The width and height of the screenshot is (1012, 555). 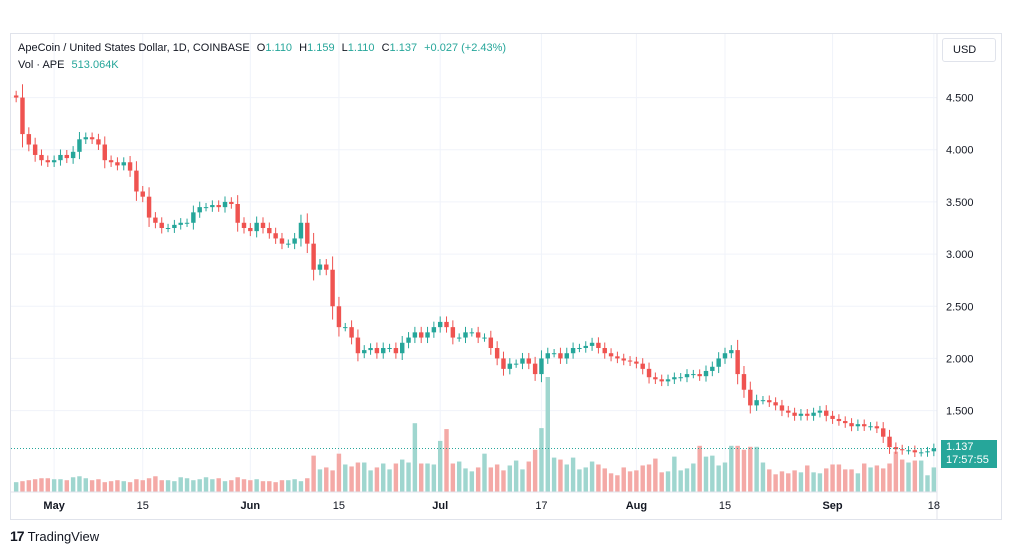 What do you see at coordinates (934, 506) in the screenshot?
I see `x-tick-label: 18` at bounding box center [934, 506].